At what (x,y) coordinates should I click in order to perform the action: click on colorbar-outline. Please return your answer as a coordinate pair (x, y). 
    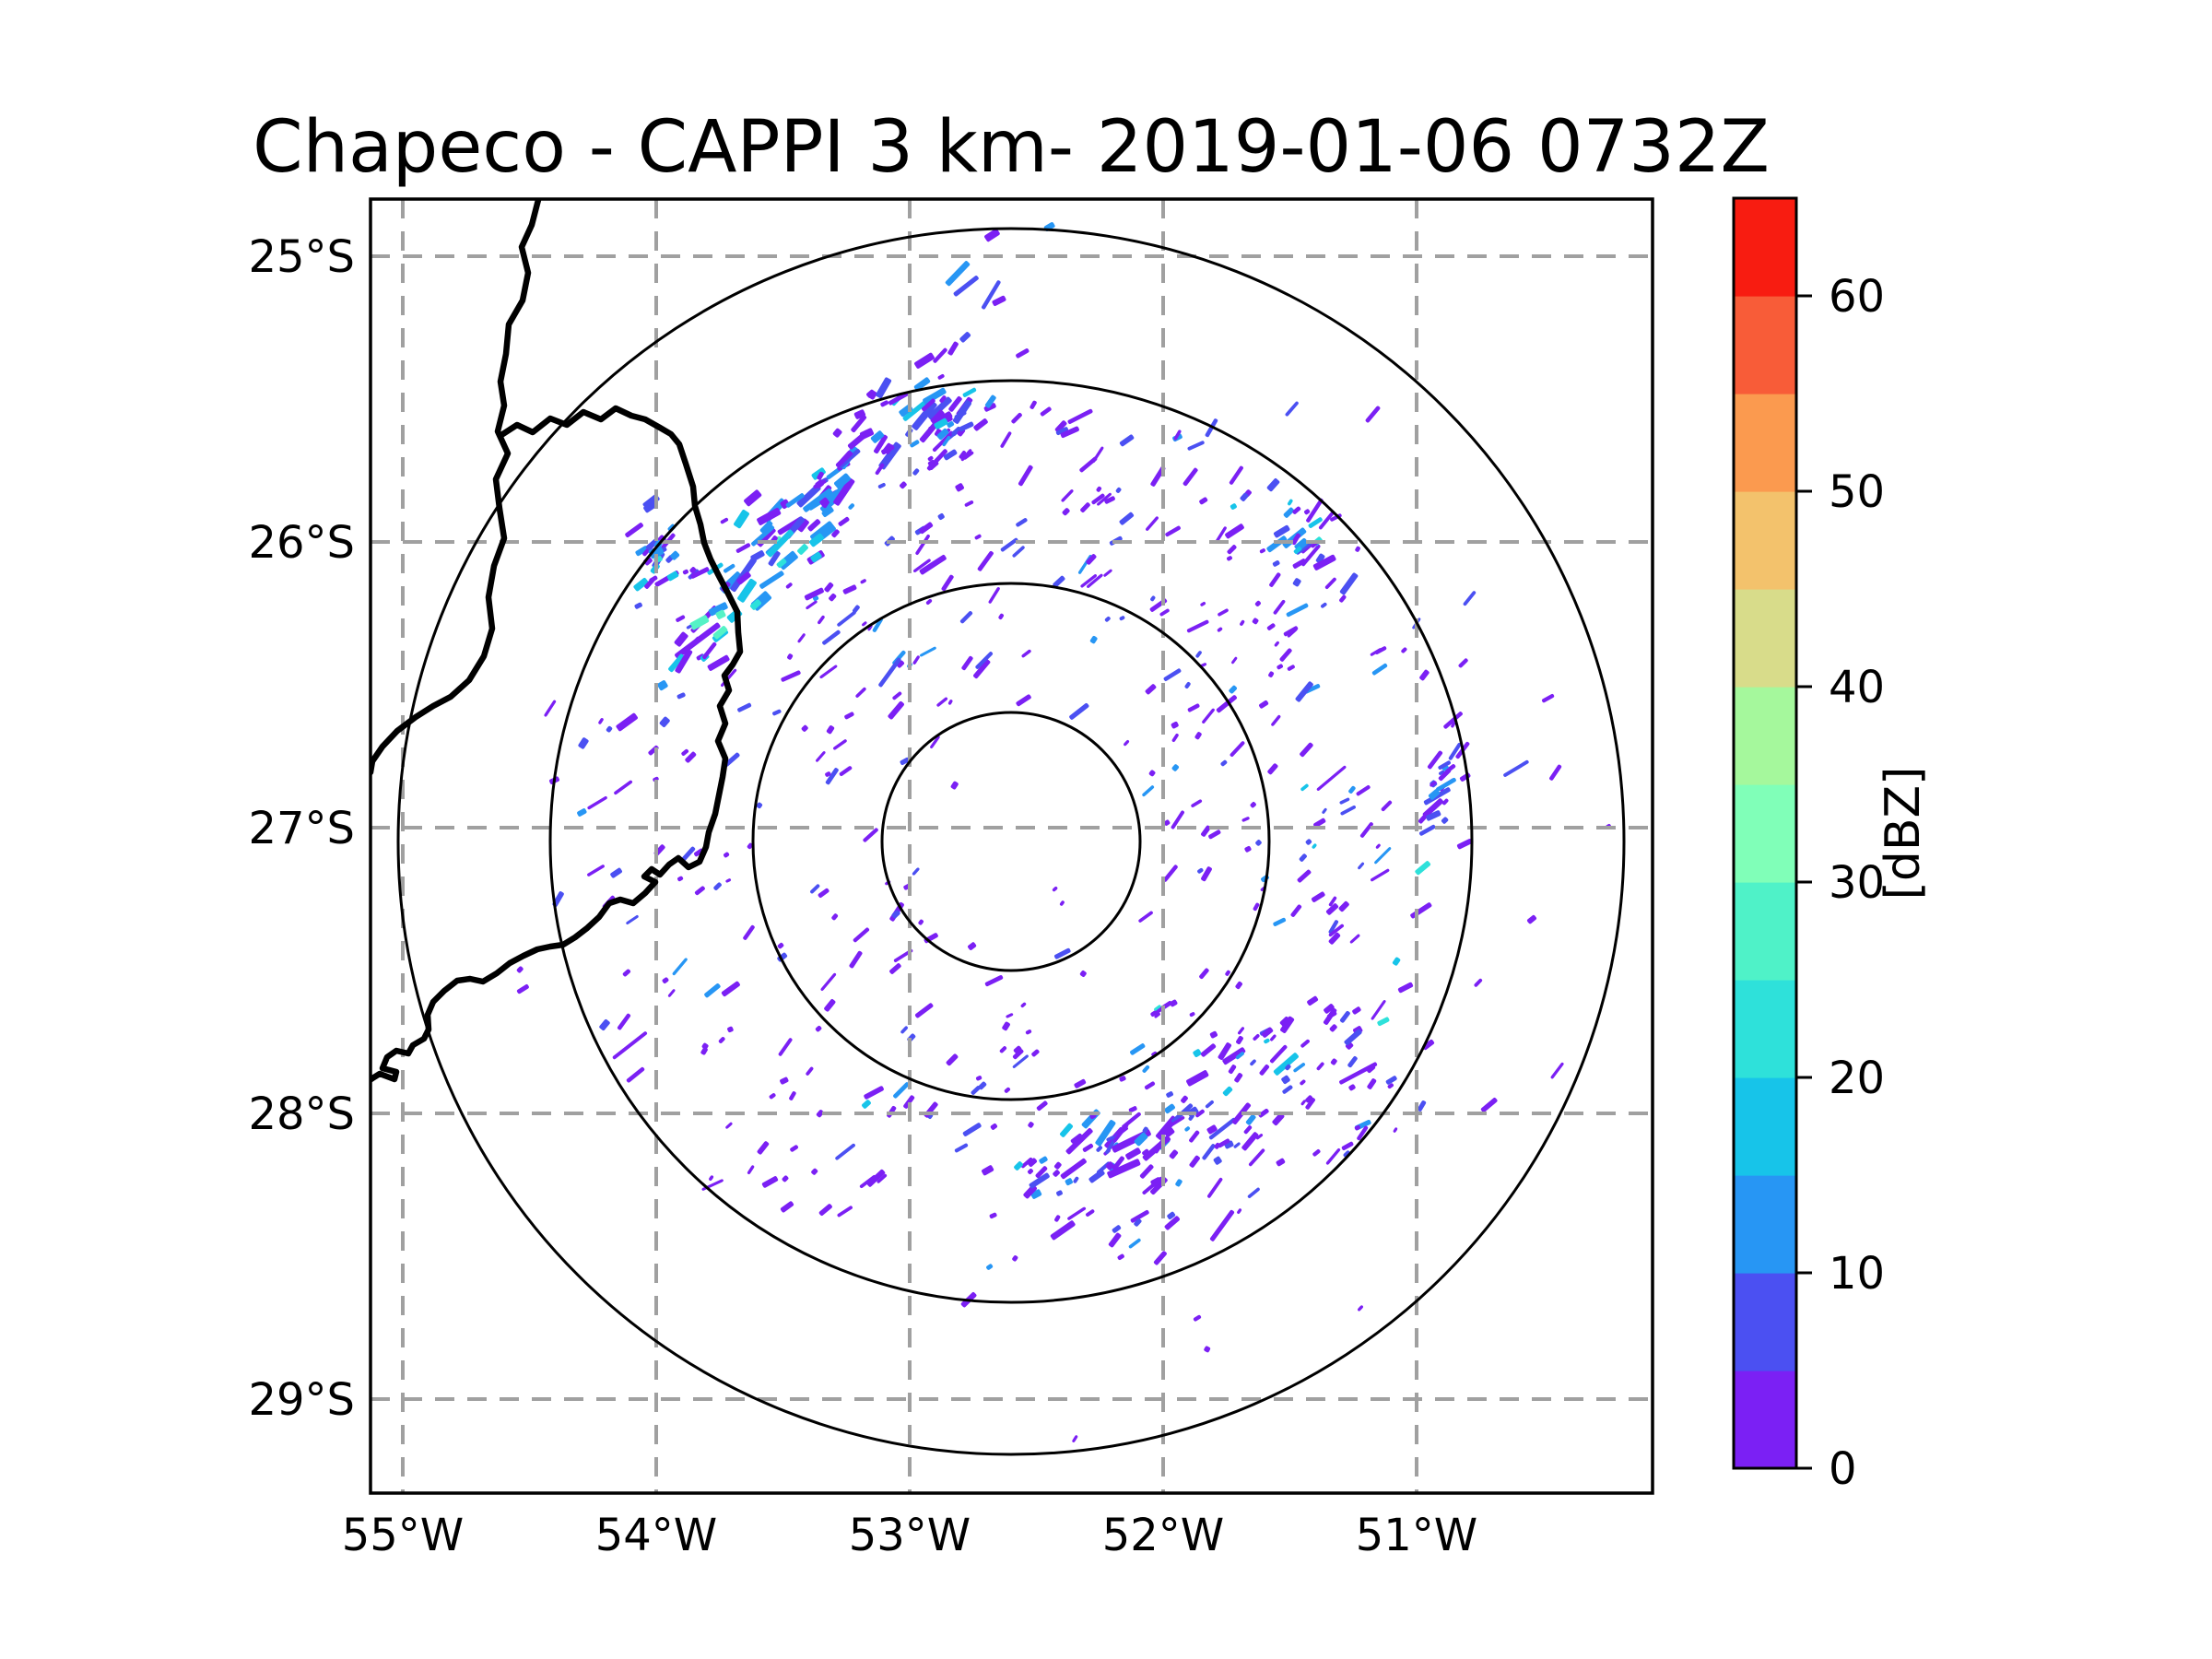
    Looking at the image, I should click on (1765, 833).